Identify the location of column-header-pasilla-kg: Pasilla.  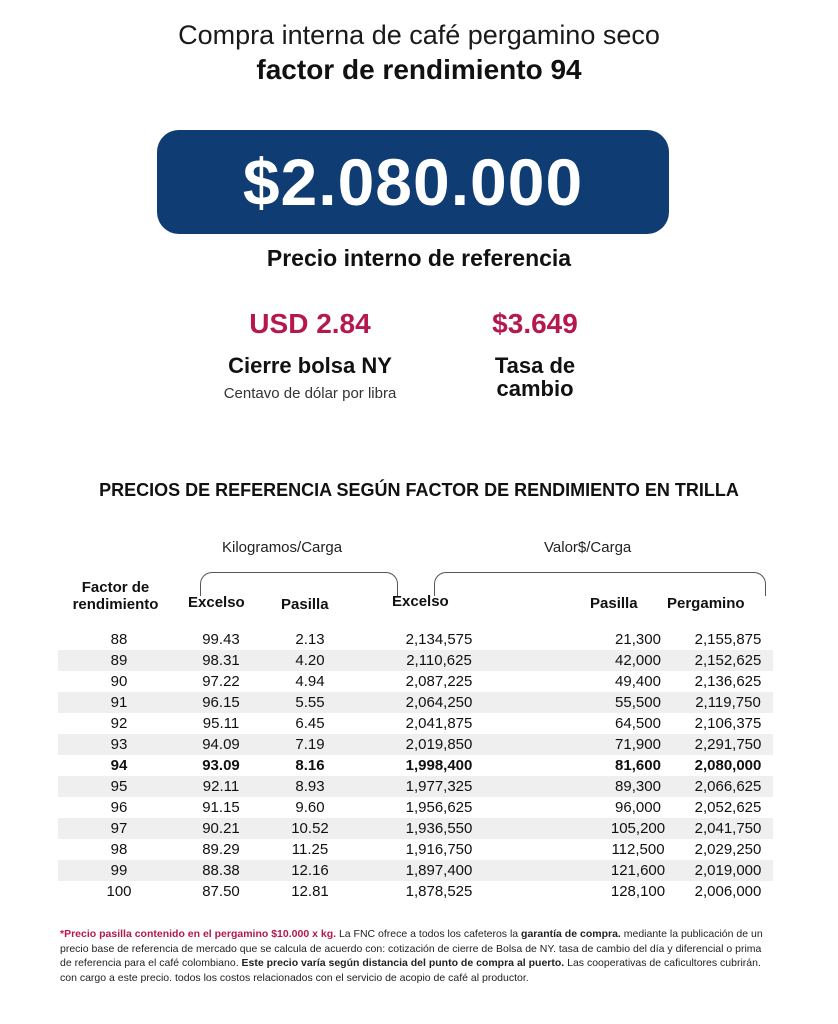
(305, 604).